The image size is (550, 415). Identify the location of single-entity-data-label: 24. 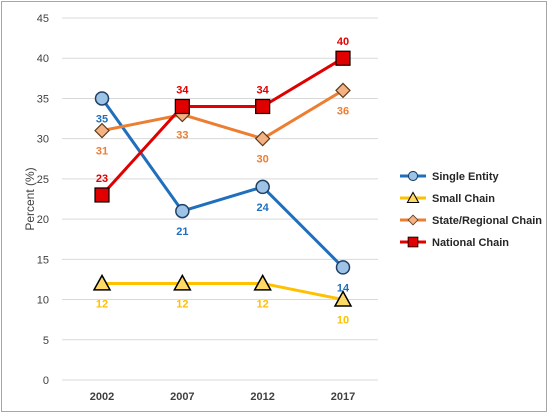
(263, 208).